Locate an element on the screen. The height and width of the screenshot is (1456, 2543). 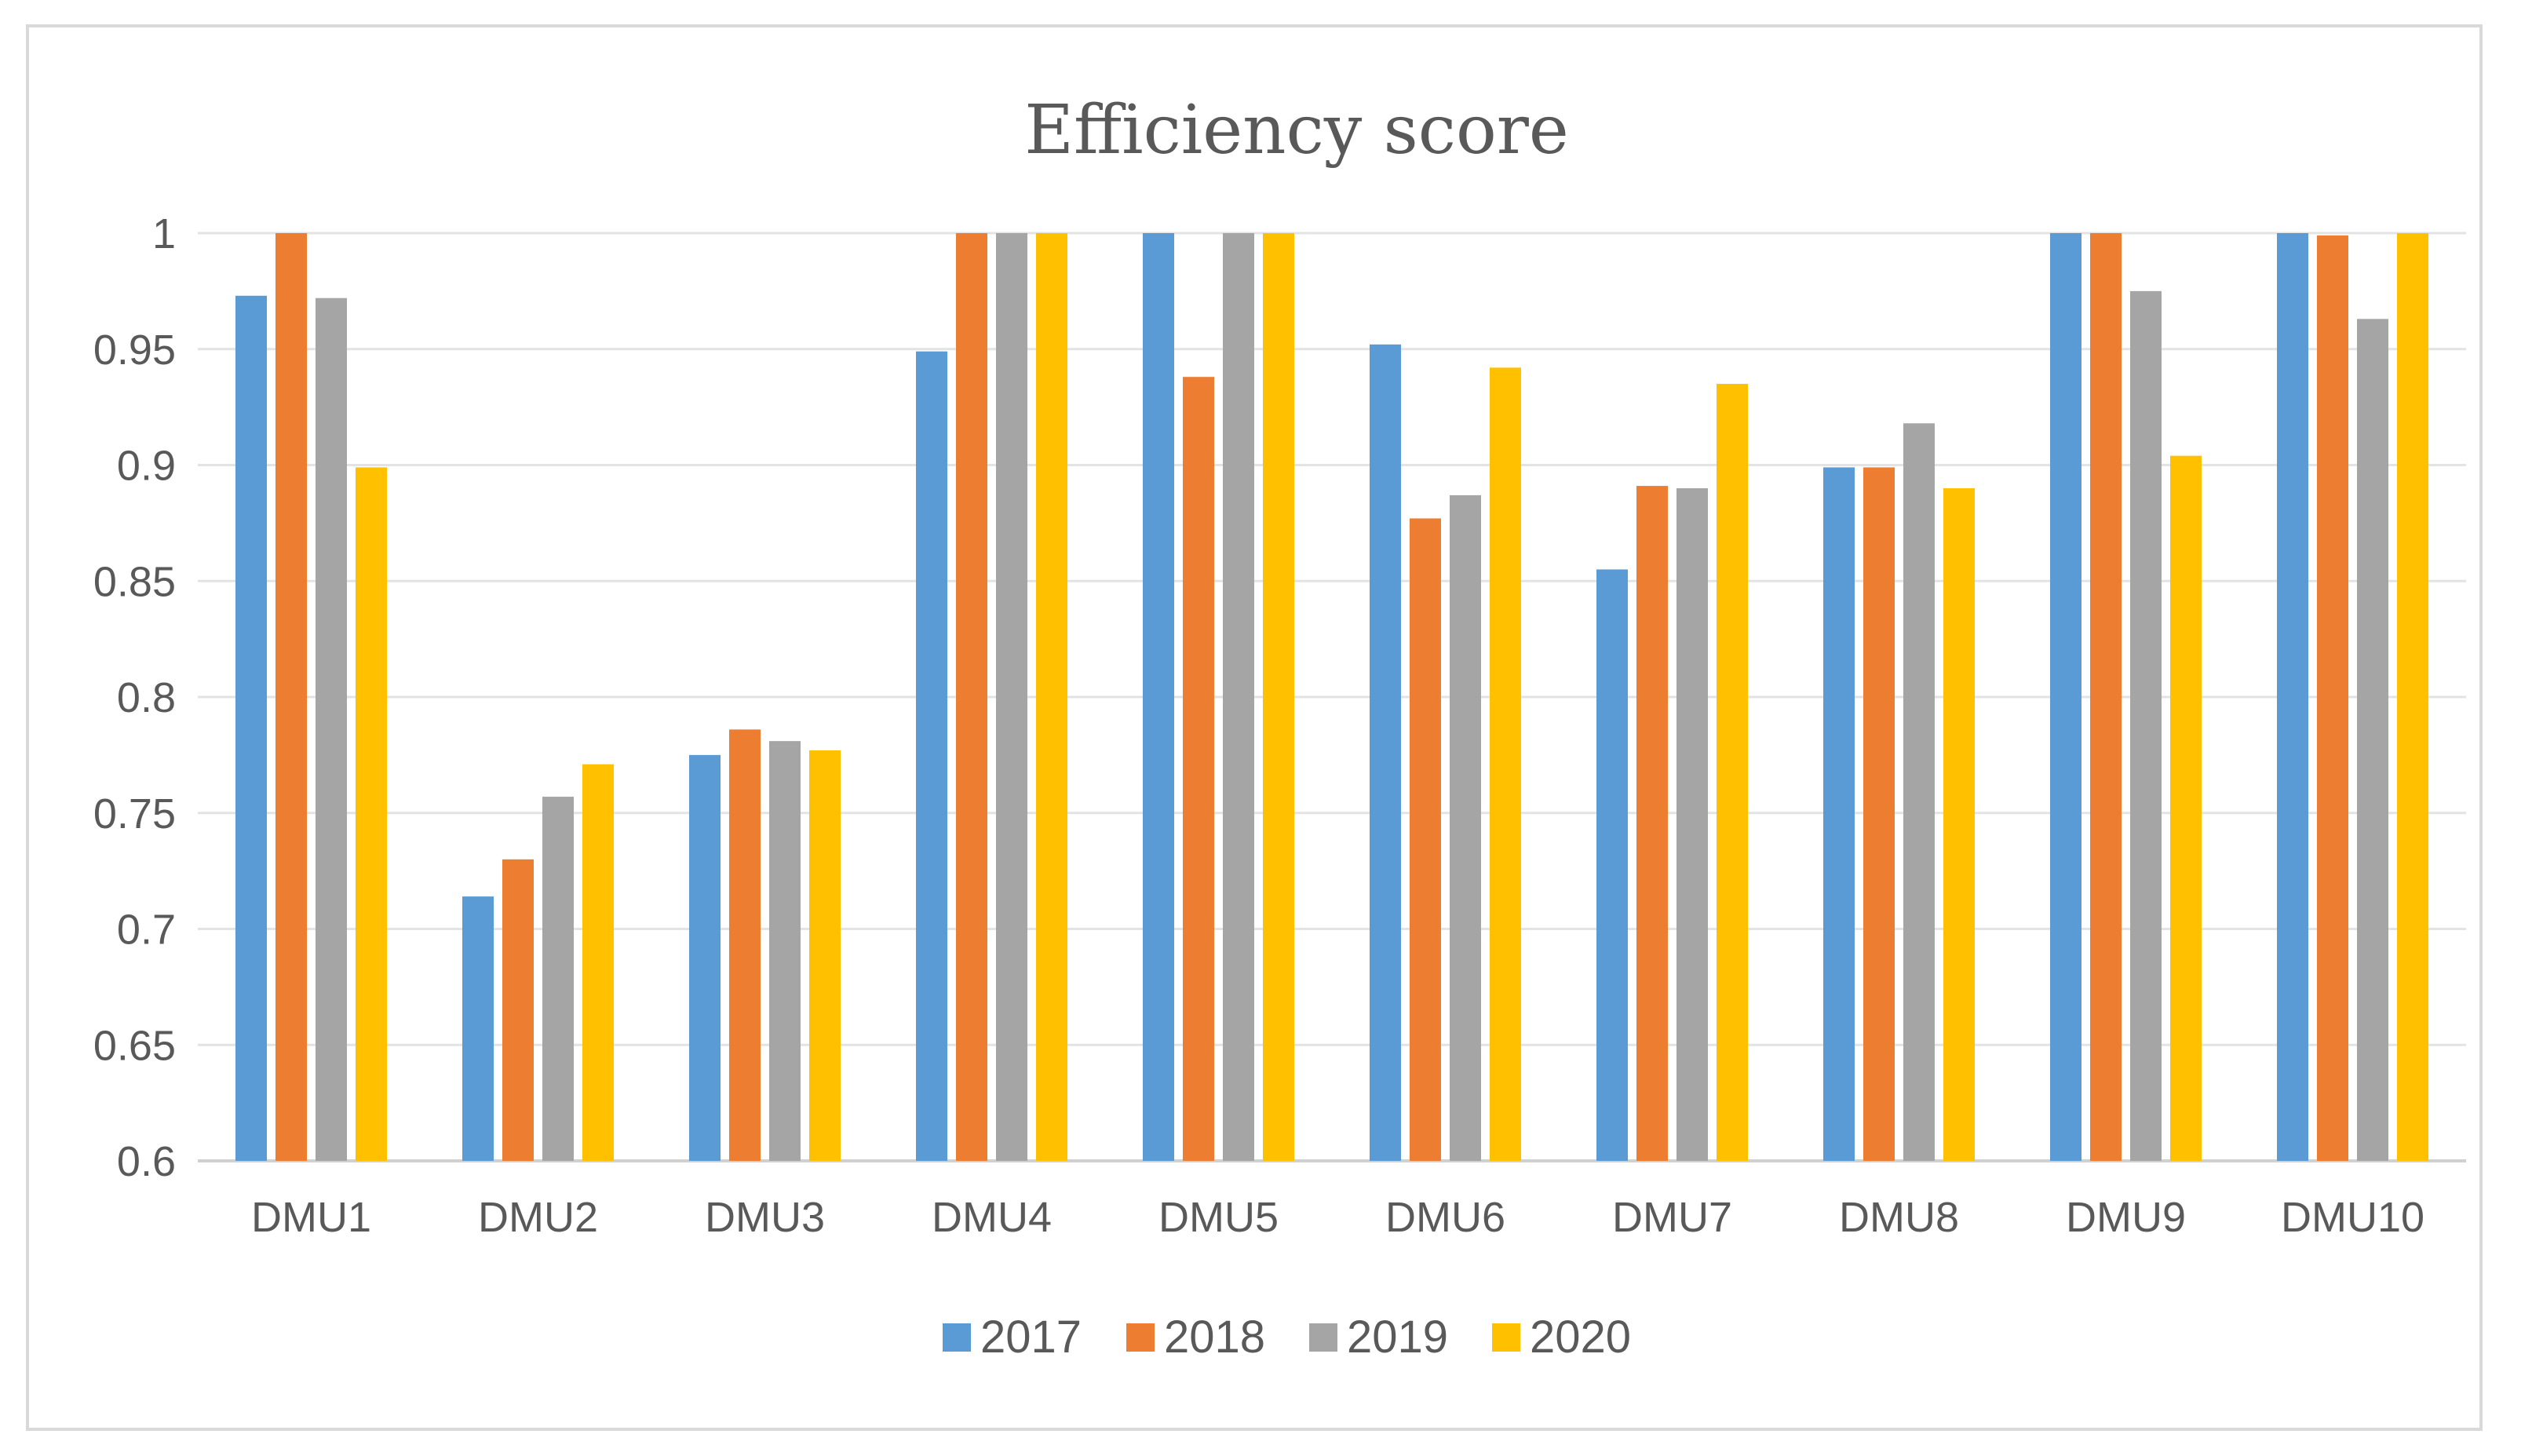
bar-dmu4-2018 is located at coordinates (971, 697).